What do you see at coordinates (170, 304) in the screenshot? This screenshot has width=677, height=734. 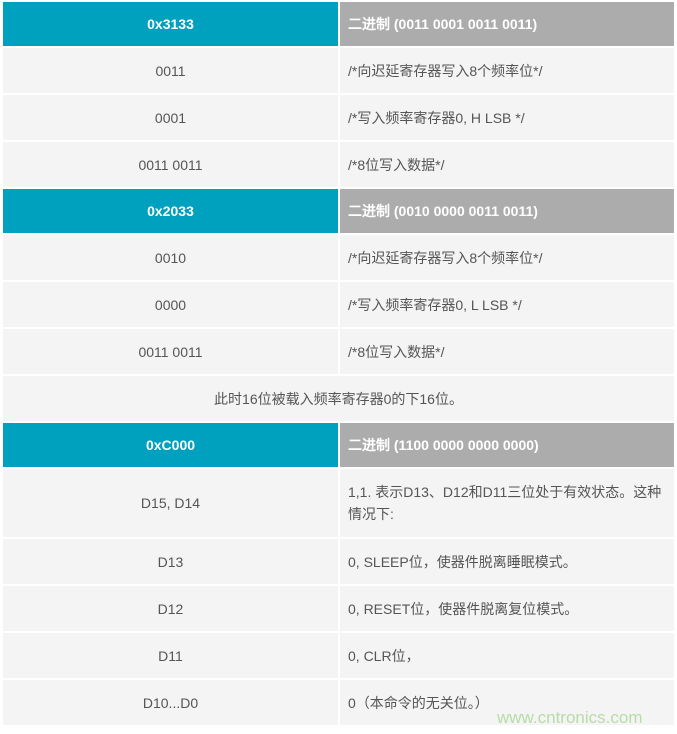 I see `bits-cell: 0000` at bounding box center [170, 304].